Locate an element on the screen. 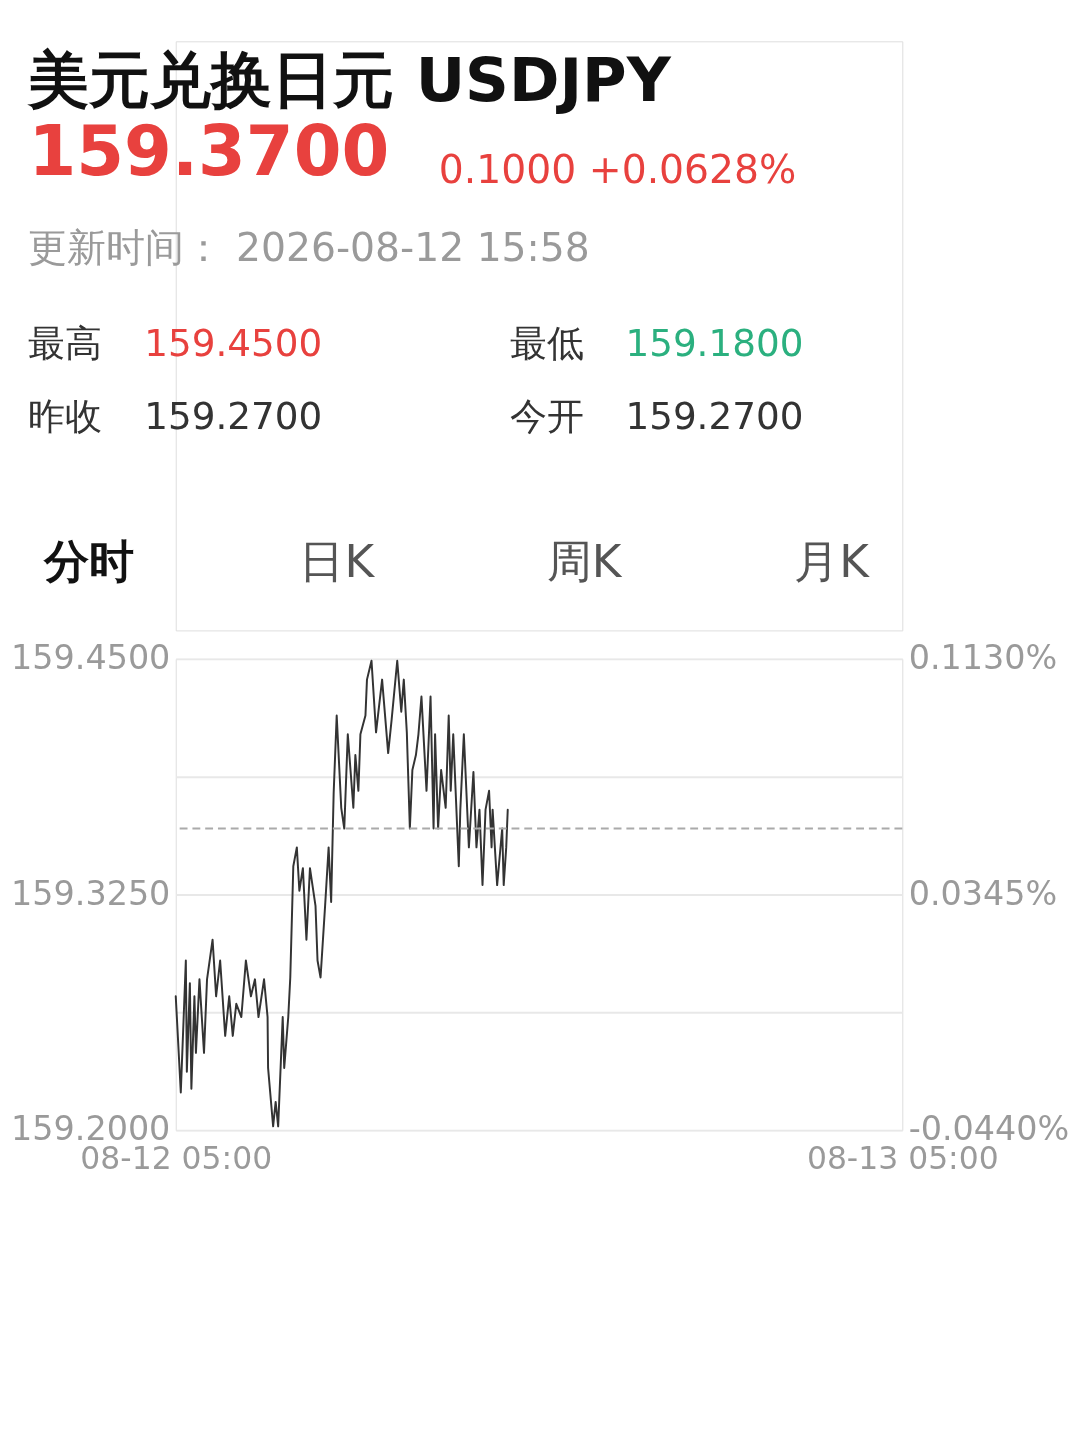 This screenshot has width=1080, height=1434. text: 分时 is located at coordinates (89, 562).